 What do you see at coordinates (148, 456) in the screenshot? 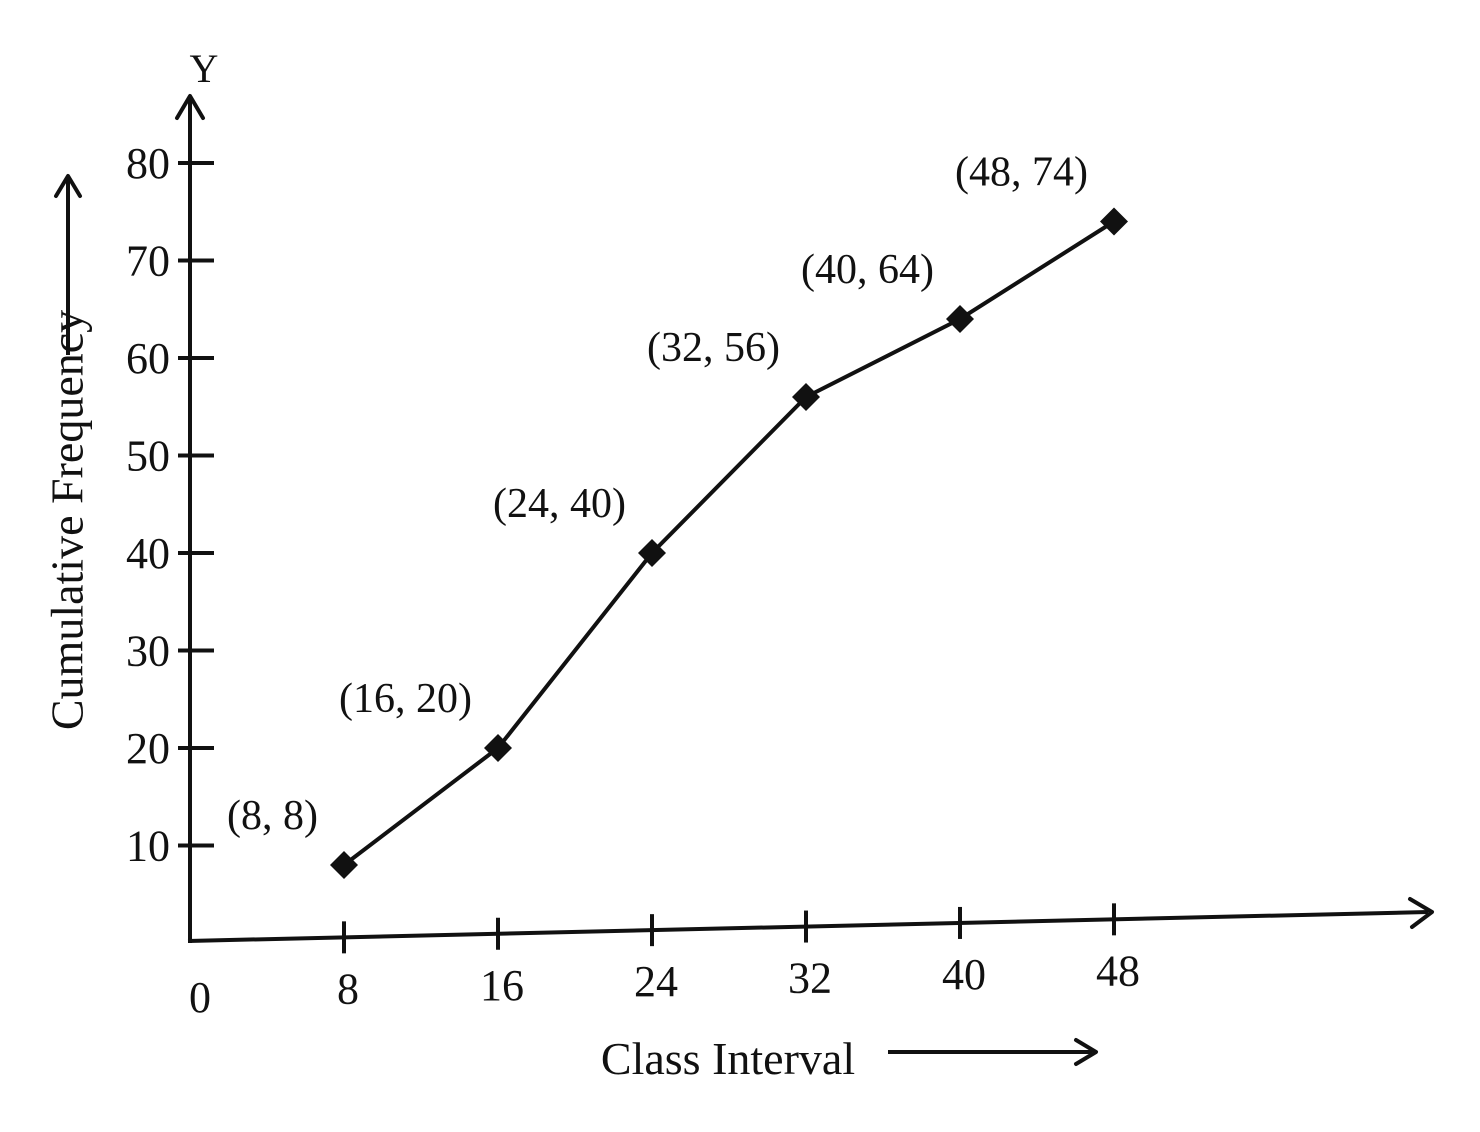
I see `y-tick-label: 50` at bounding box center [148, 456].